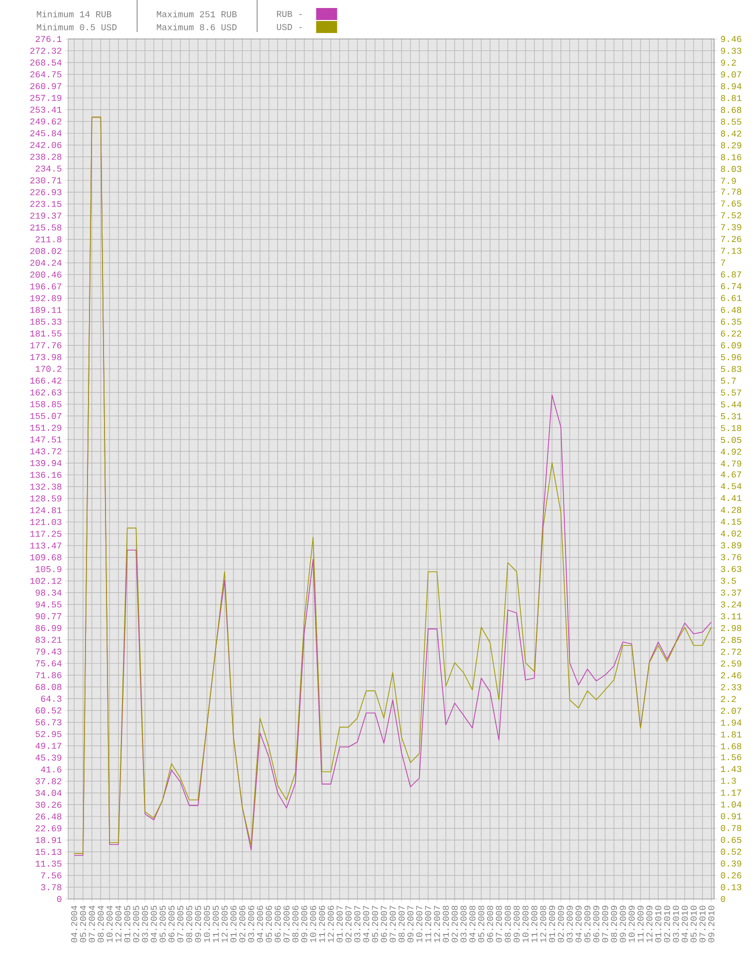 Image resolution: width=756 pixels, height=980 pixels. Describe the element at coordinates (49, 663) in the screenshot. I see `y-tick-label: 75.64` at that location.